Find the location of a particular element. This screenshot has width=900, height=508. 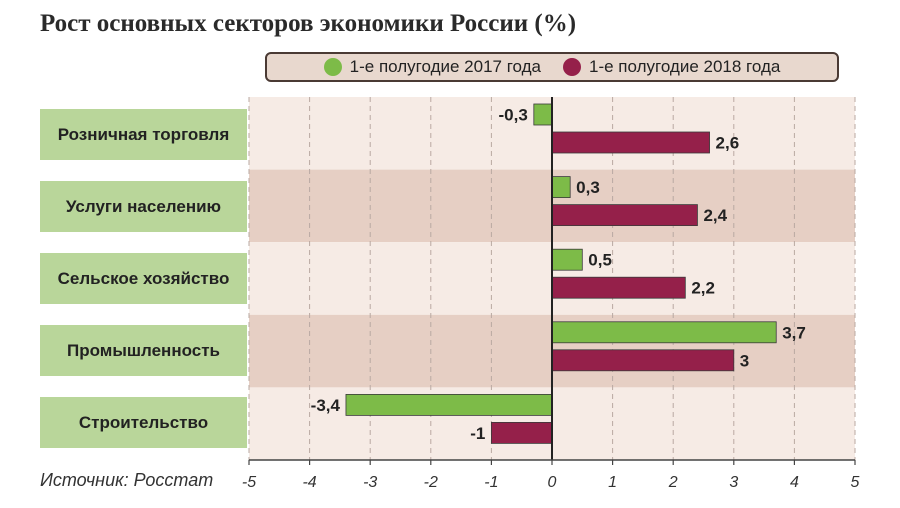

x-tick-label: -2 is located at coordinates (431, 482).